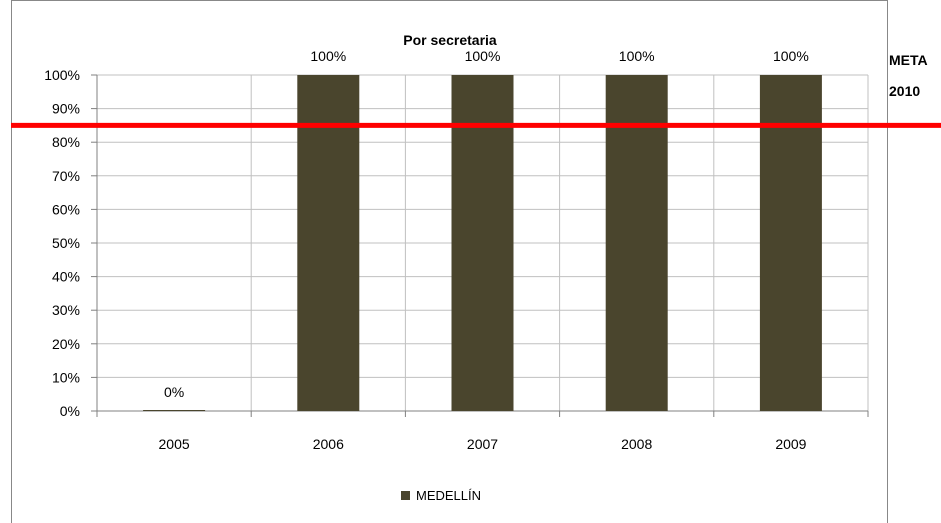  Describe the element at coordinates (66, 109) in the screenshot. I see `y-tick-label: 90%` at that location.